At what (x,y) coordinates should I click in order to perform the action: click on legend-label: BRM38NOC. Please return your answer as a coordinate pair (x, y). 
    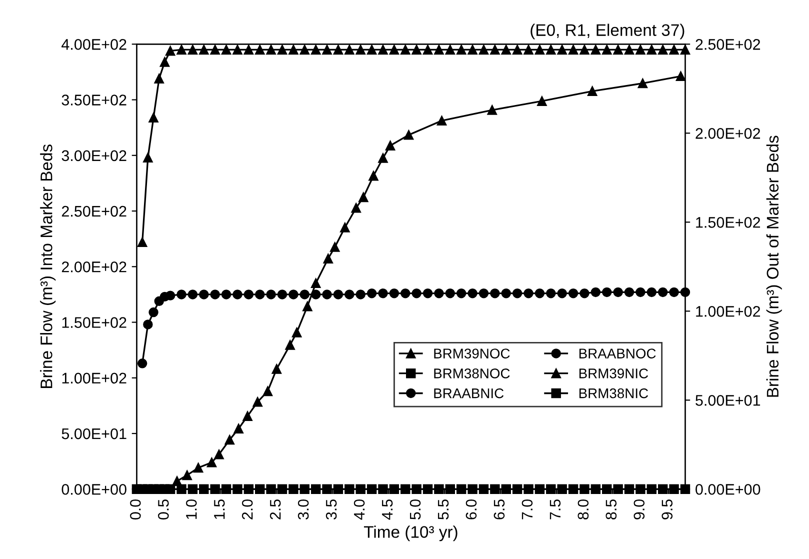
    Looking at the image, I should click on (472, 373).